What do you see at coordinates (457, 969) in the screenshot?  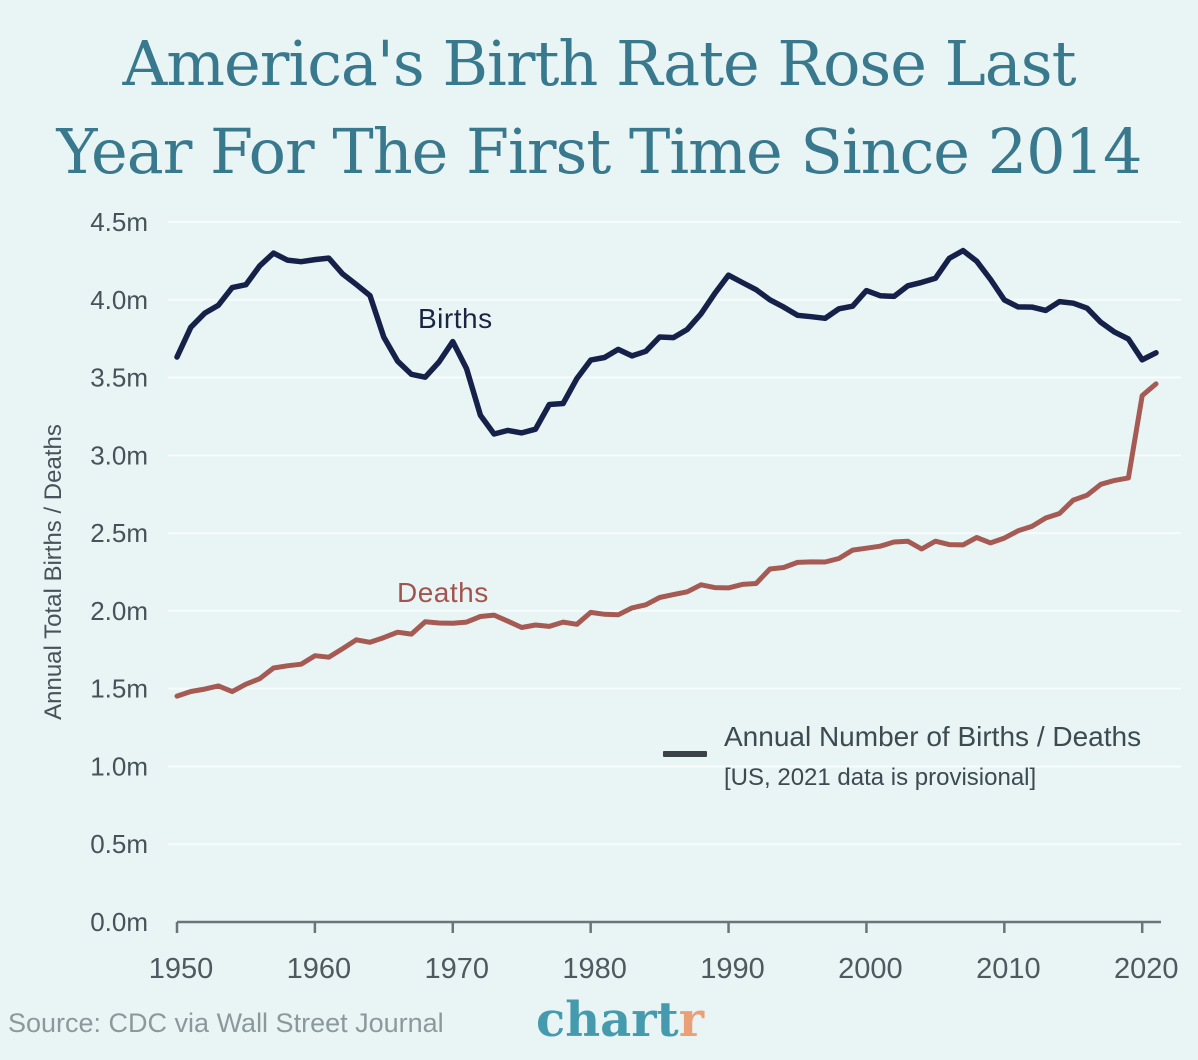 I see `x-tick-label-1970: 1970` at bounding box center [457, 969].